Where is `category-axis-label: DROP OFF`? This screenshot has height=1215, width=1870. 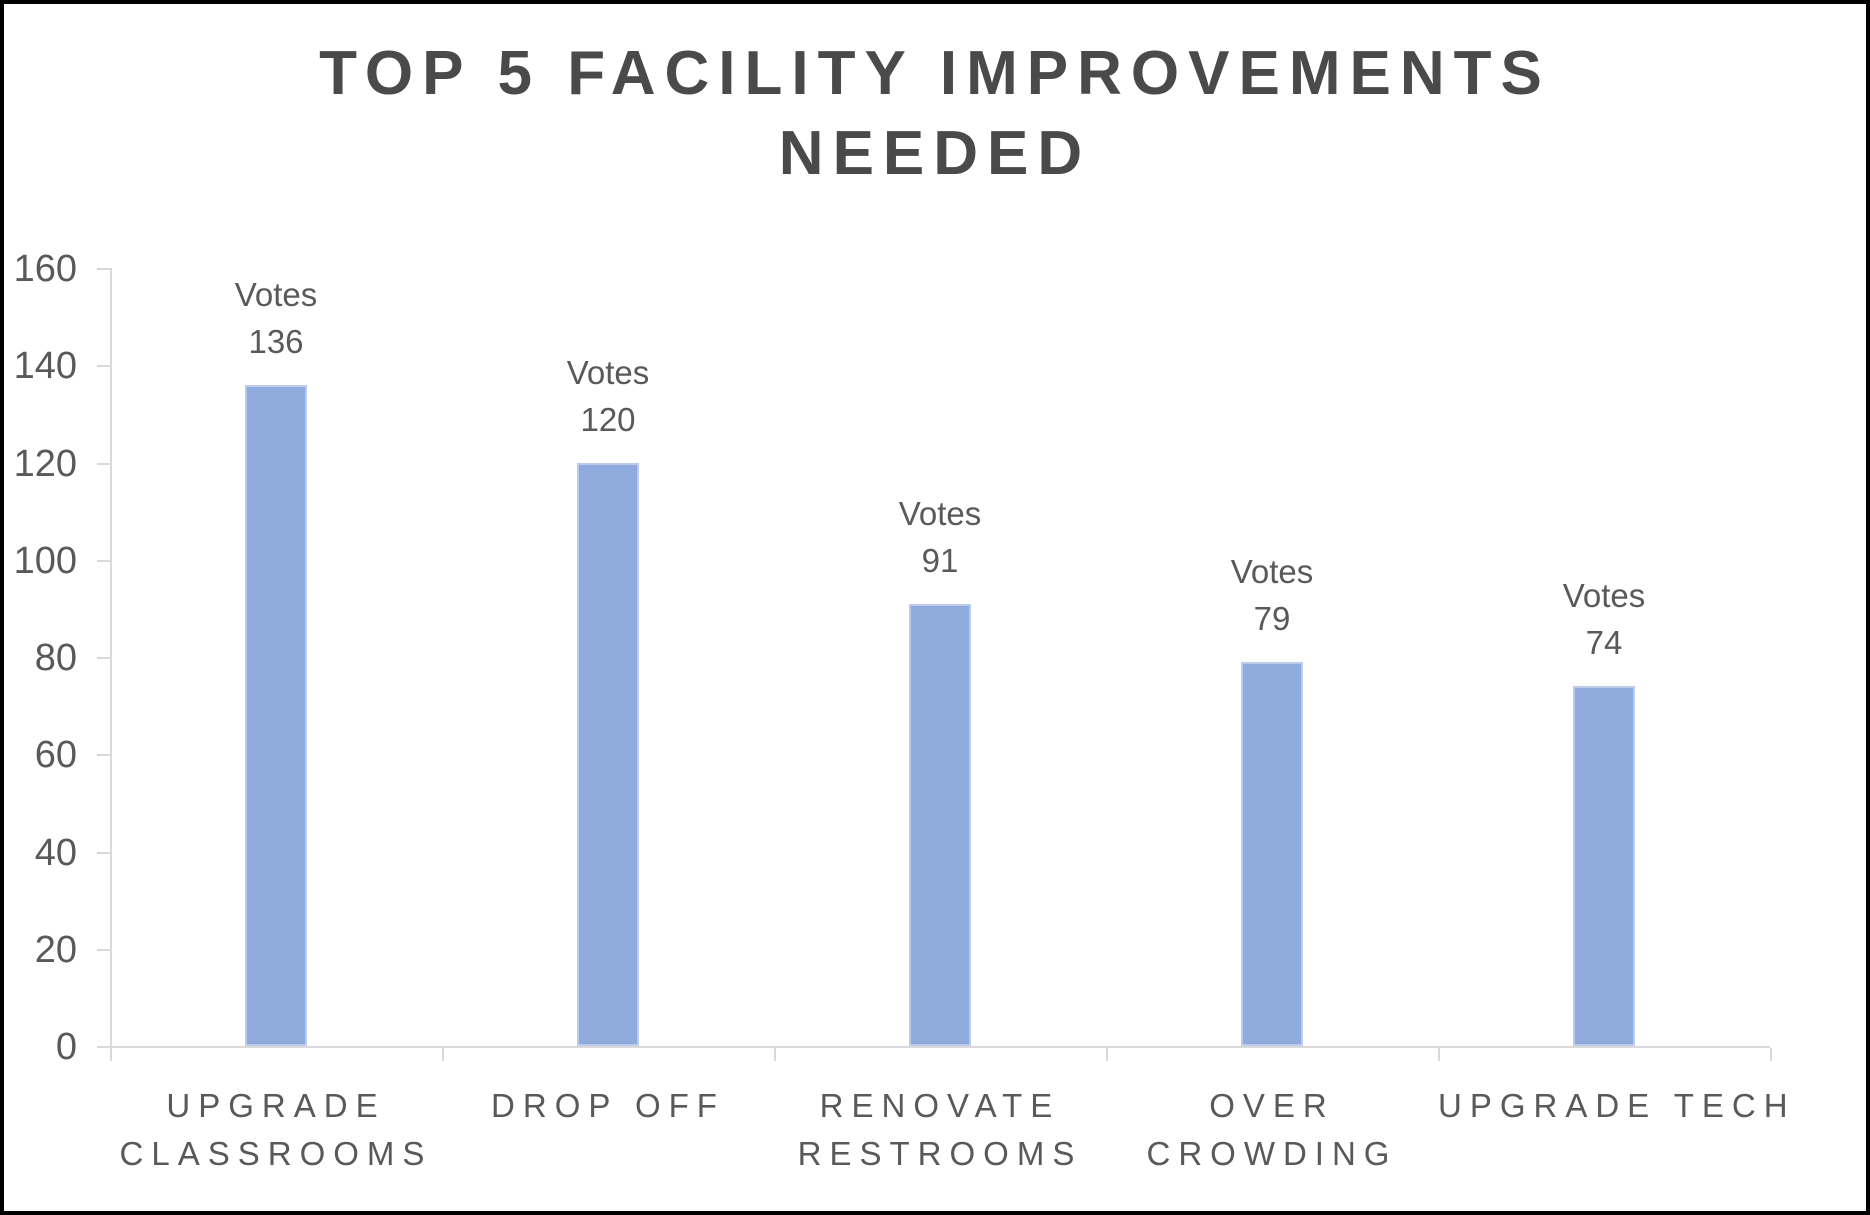 category-axis-label: DROP OFF is located at coordinates (608, 1106).